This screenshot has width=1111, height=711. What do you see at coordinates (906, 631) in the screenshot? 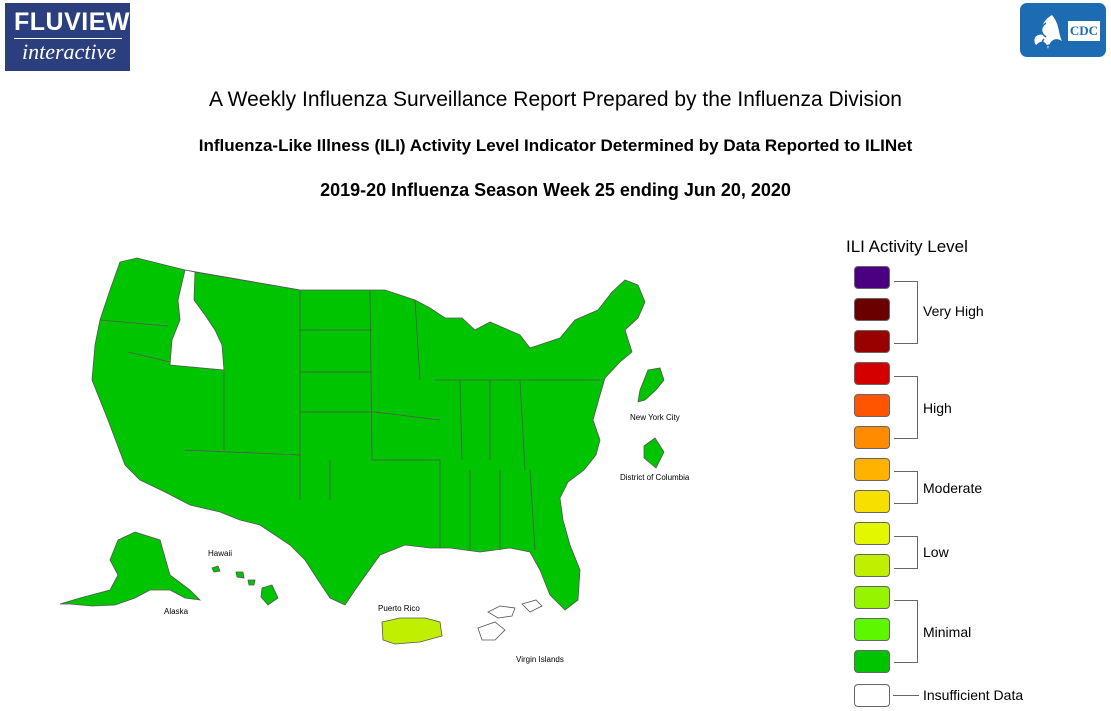
I see `minimal-bracket` at bounding box center [906, 631].